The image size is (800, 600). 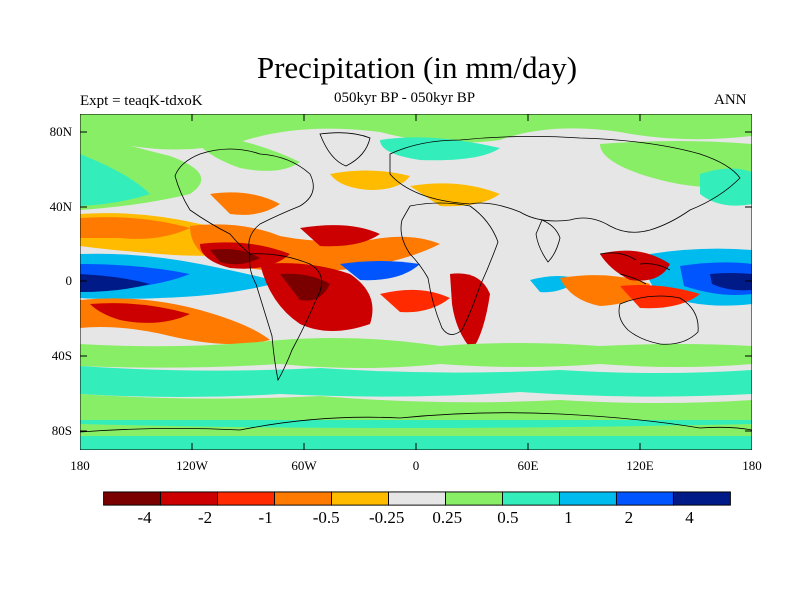 What do you see at coordinates (689, 517) in the screenshot?
I see `colorbar-label: 4` at bounding box center [689, 517].